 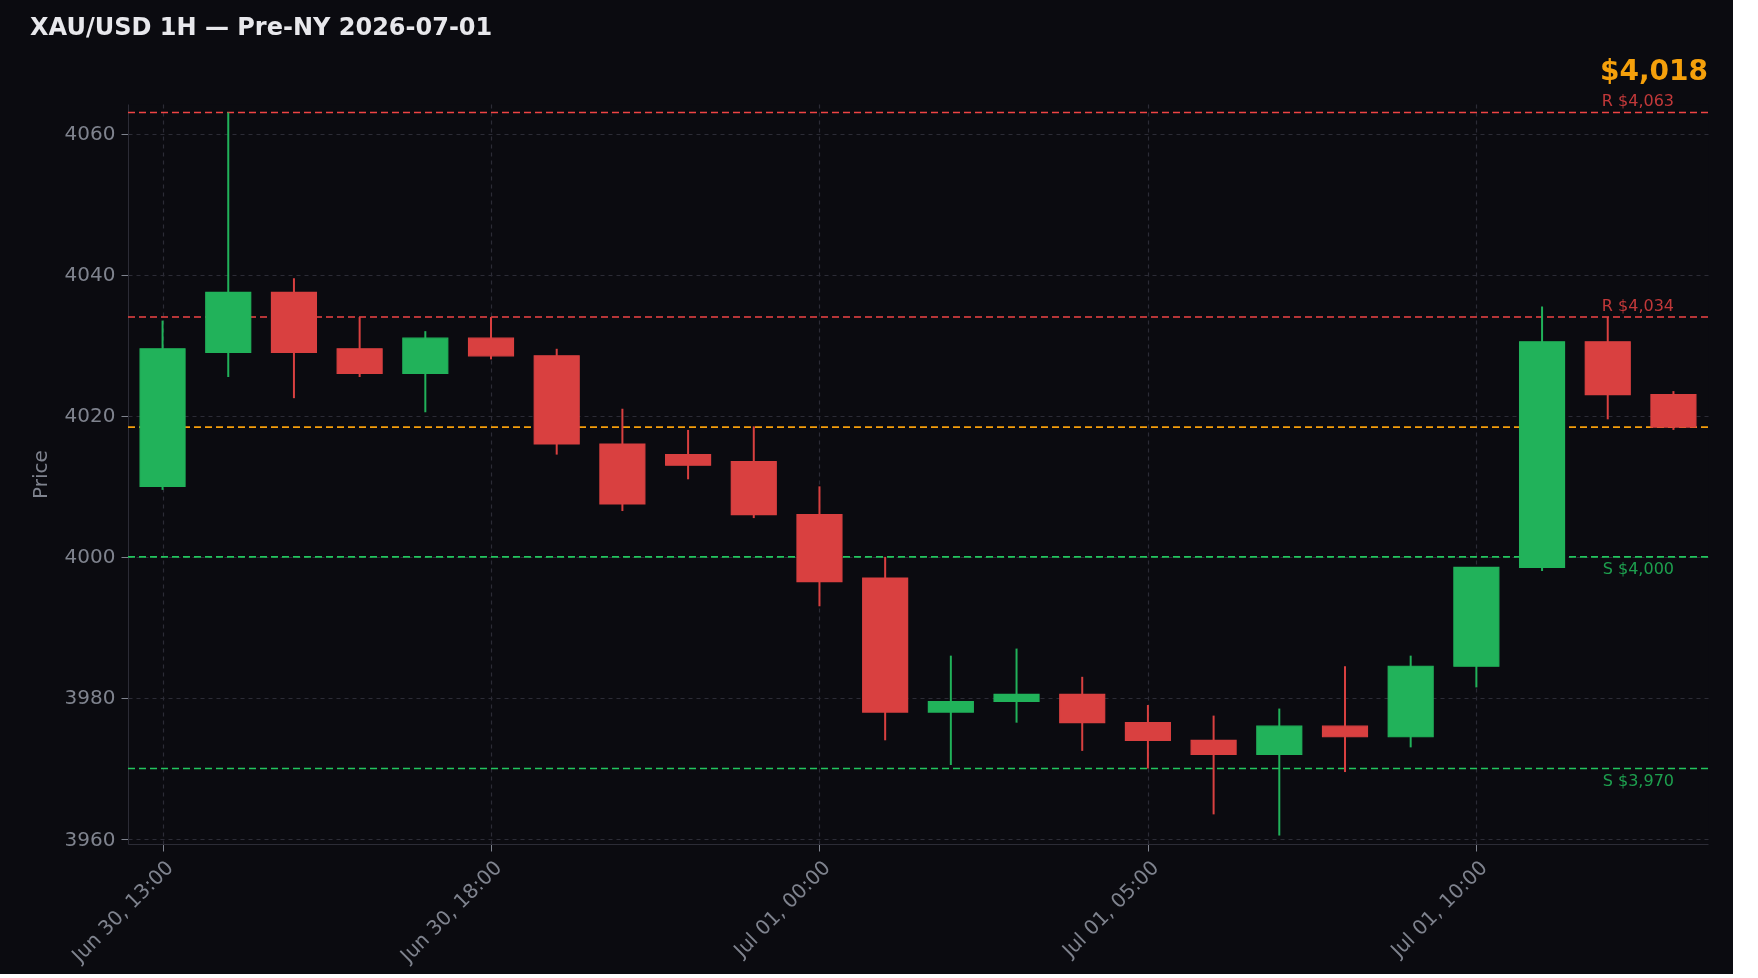 I want to click on y-tick-label: 4000, so click(x=90, y=556).